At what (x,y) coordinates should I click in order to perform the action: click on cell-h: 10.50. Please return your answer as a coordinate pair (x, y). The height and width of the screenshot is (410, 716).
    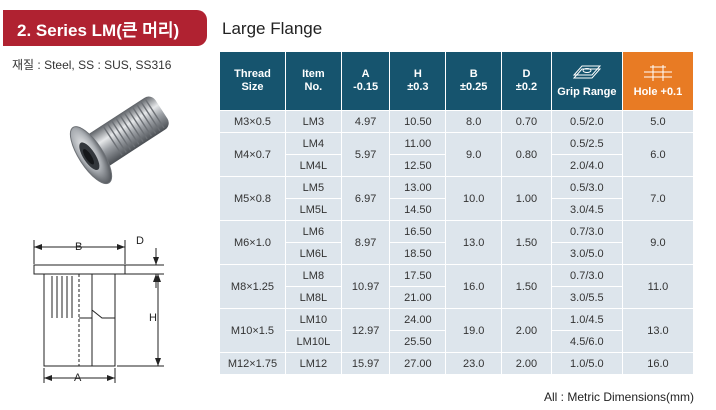
    Looking at the image, I should click on (418, 122).